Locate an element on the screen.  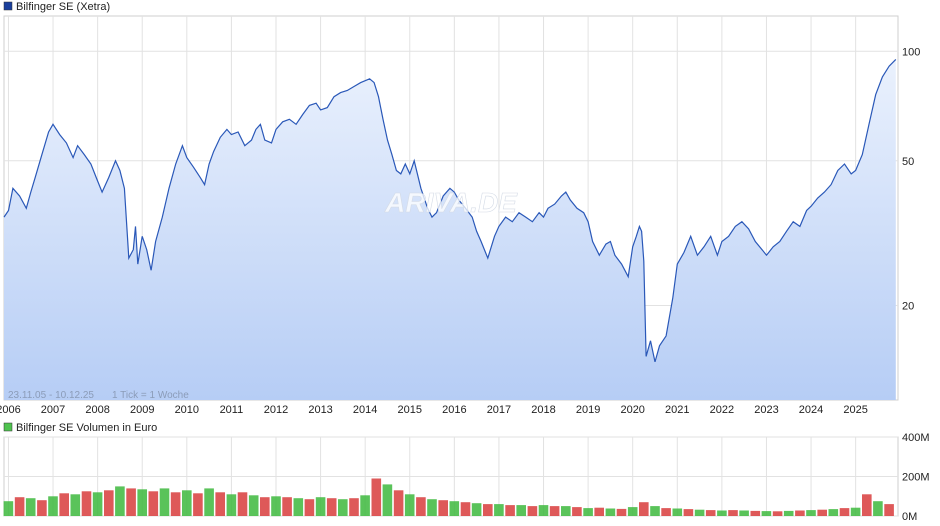
x-tick-label: 2009 is located at coordinates (142, 410).